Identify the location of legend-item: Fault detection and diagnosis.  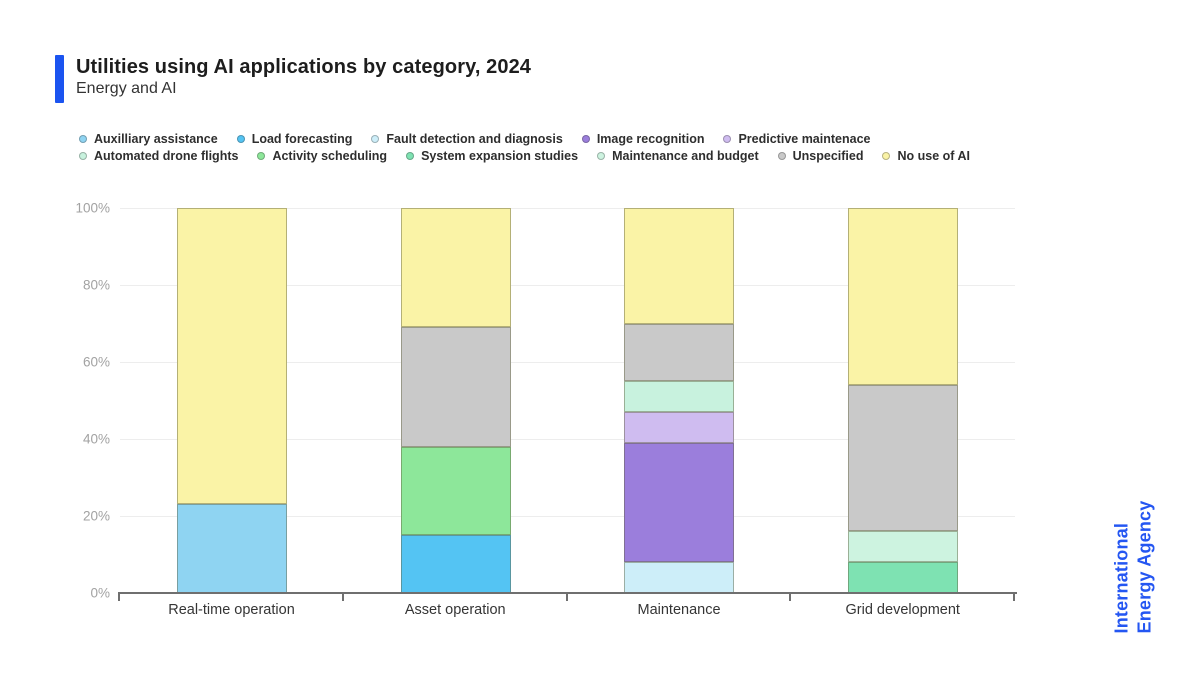
(467, 139).